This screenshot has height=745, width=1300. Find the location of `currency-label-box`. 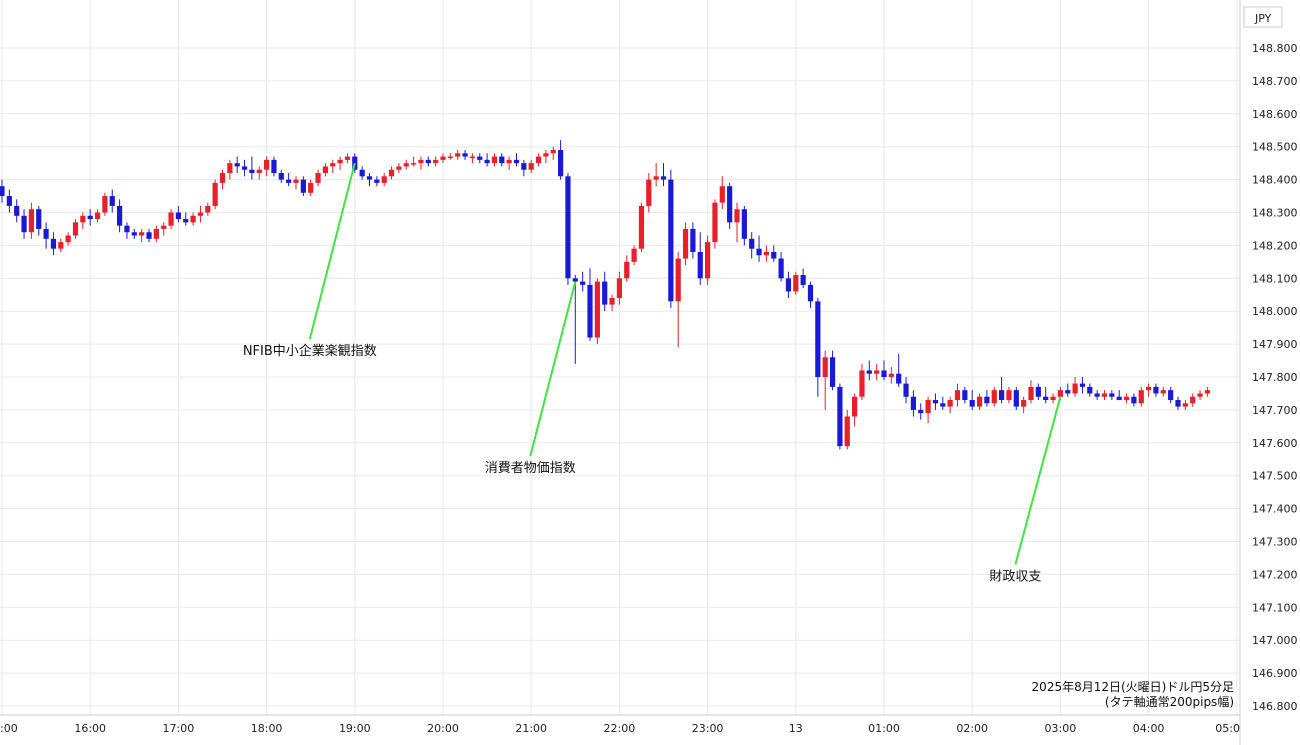

currency-label-box is located at coordinates (1263, 17).